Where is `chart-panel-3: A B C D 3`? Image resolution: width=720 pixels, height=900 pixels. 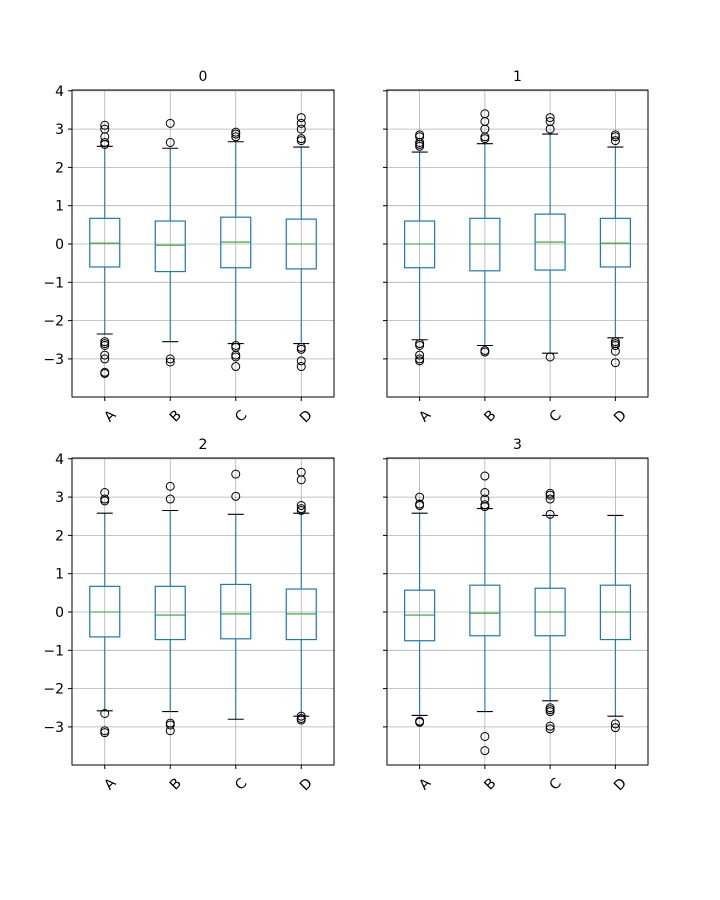
chart-panel-3: A B C D 3 is located at coordinates (516, 615).